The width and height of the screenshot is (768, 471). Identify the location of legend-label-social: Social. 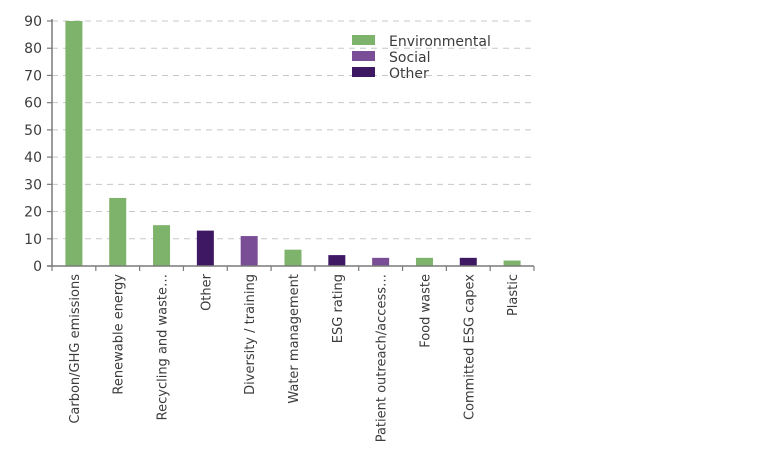
(410, 58).